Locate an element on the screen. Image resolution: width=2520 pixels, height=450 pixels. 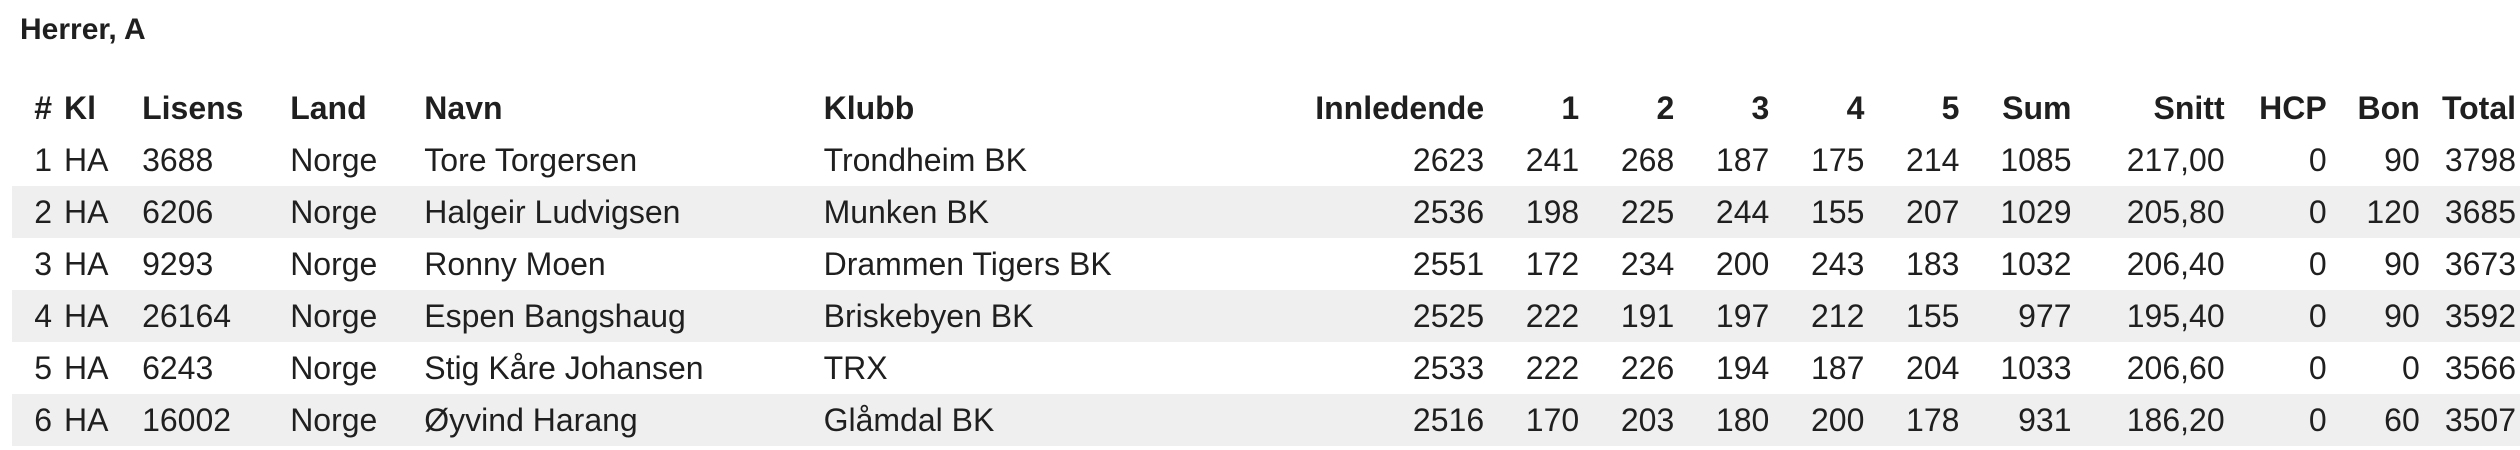
cell-navn: Halgeir Ludvigsen is located at coordinates (552, 211).